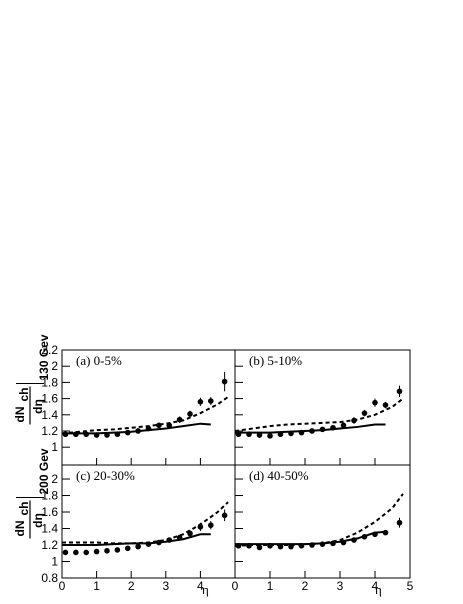 The height and width of the screenshot is (604, 463). I want to click on panel-label: (d) 40-50%, so click(279, 475).